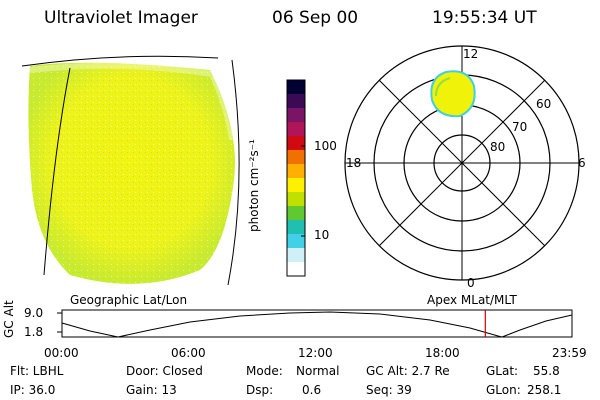  I want to click on timeline-ytick-1-8: 1.8, so click(34, 332).